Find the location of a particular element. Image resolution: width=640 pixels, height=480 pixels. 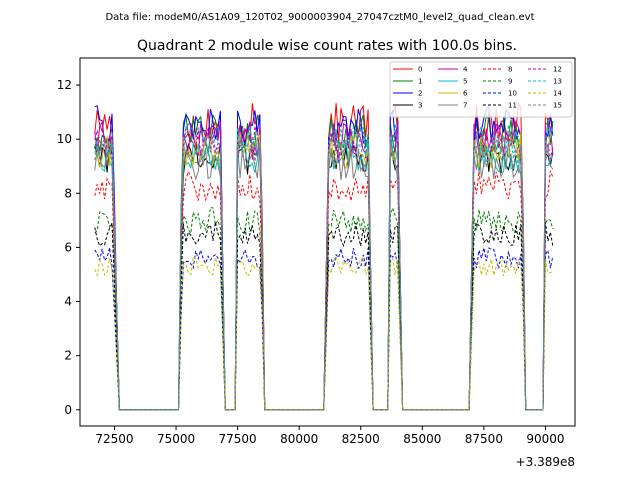

y-tick-label: 4 is located at coordinates (68, 302).